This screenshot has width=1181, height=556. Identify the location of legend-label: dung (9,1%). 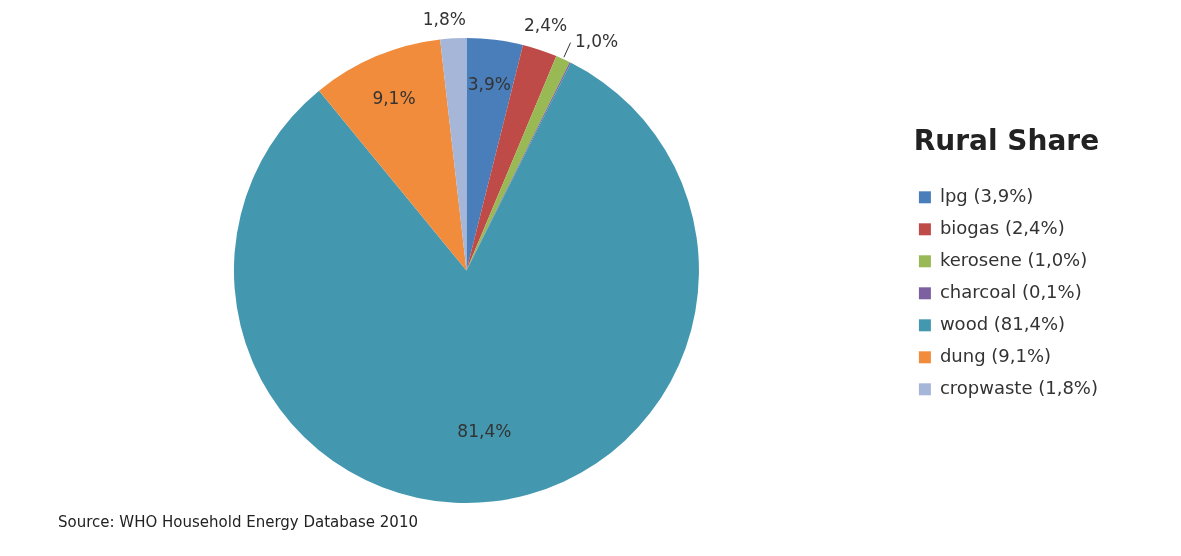
(995, 355).